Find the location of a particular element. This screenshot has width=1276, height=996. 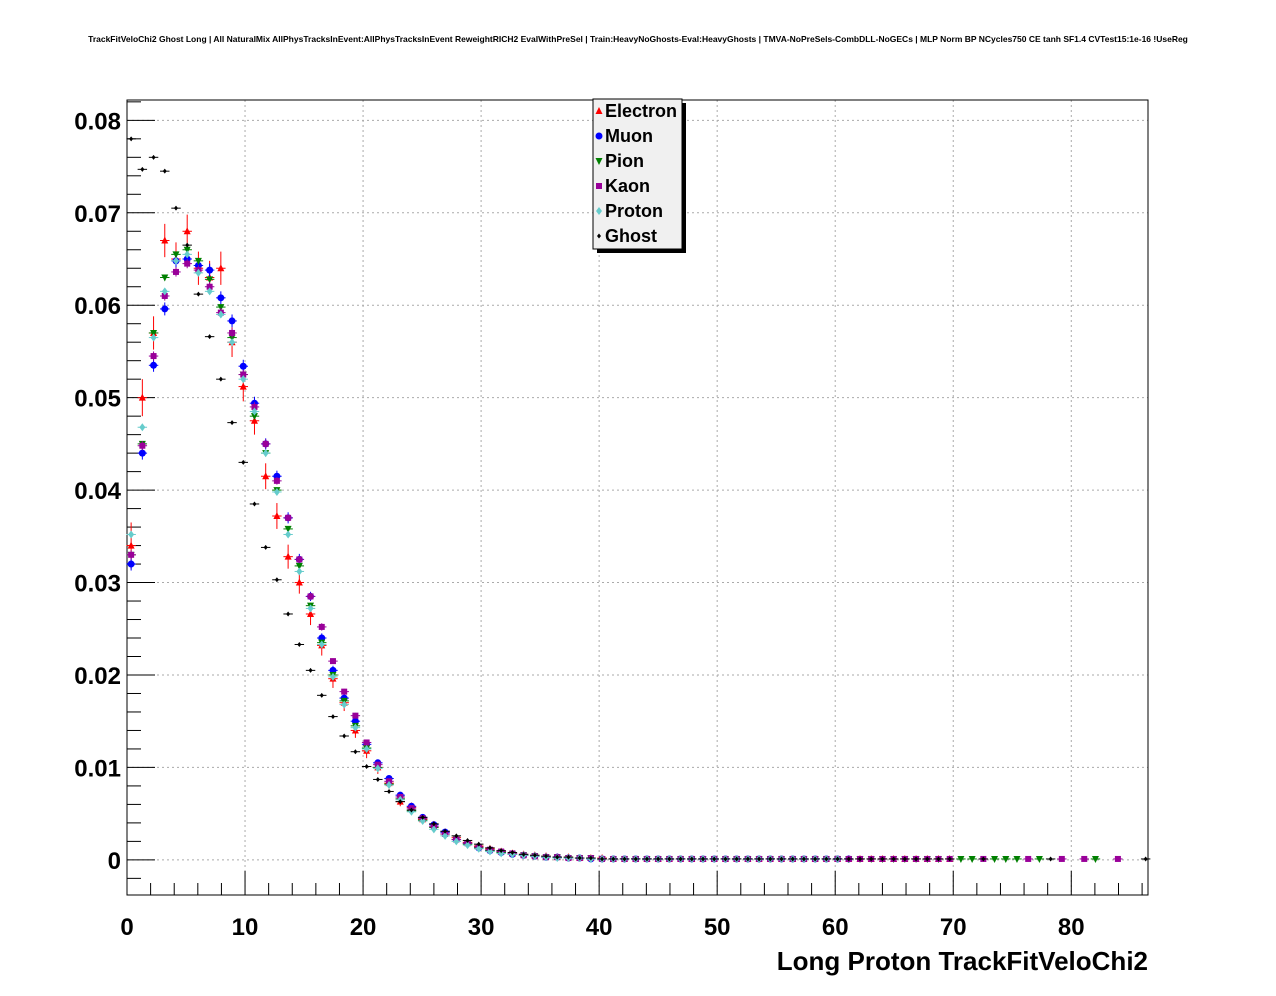

legend-entry: Kaon is located at coordinates (623, 186).